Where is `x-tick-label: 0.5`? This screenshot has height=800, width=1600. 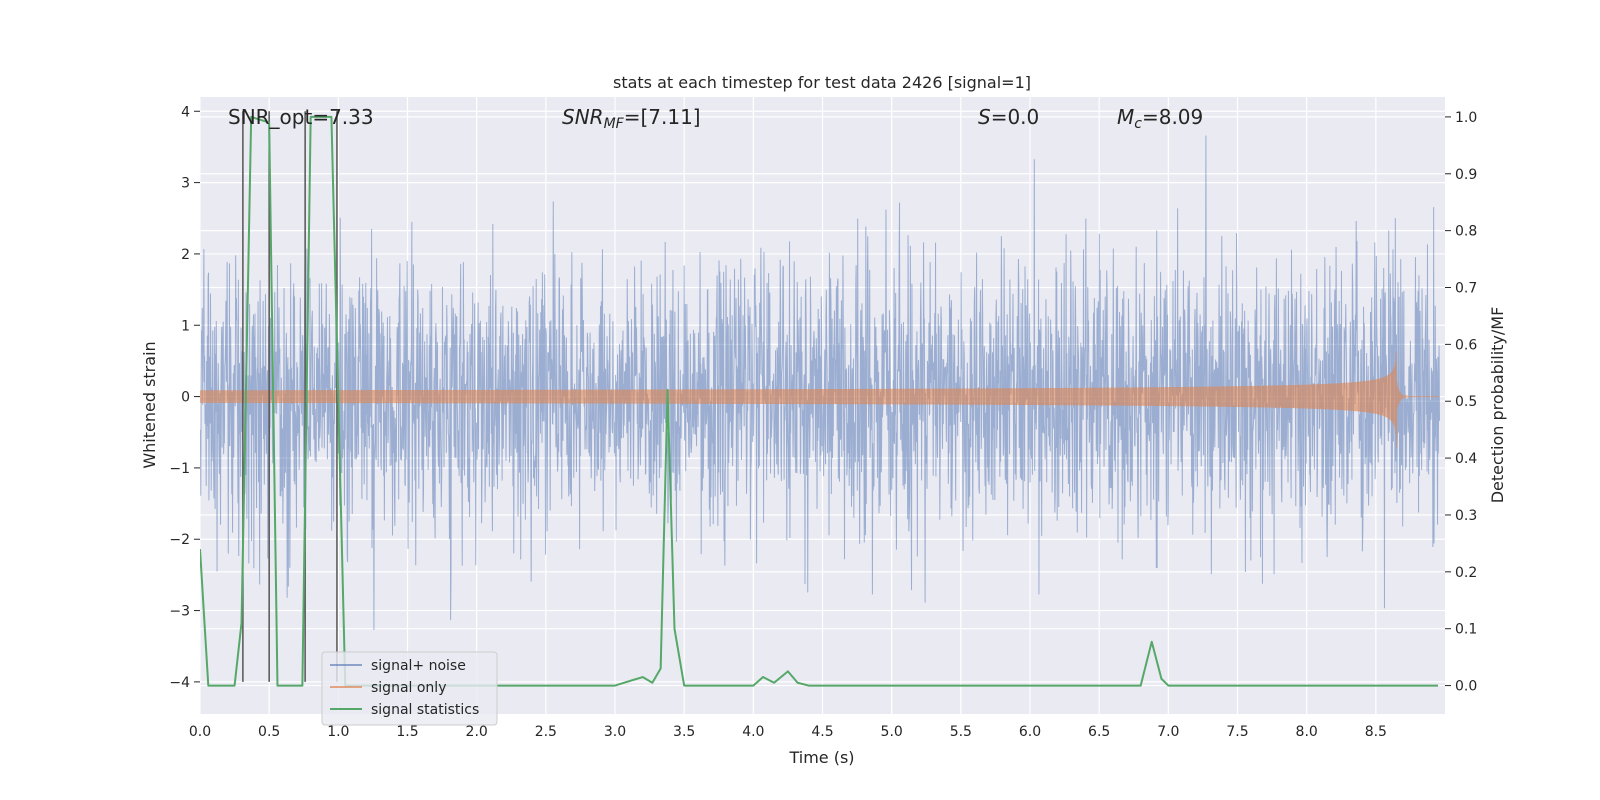 x-tick-label: 0.5 is located at coordinates (269, 732).